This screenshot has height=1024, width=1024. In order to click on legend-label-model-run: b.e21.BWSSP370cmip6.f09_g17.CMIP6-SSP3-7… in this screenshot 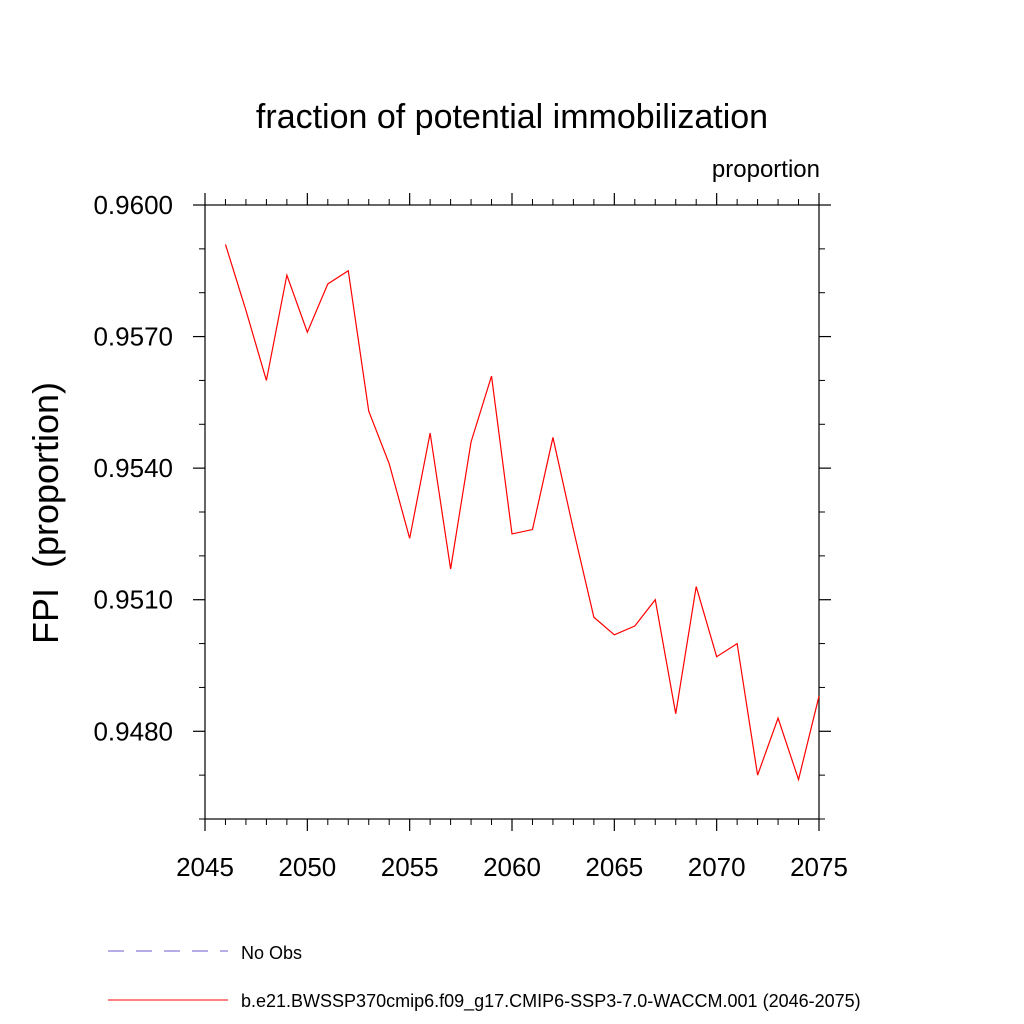, I will do `click(551, 1001)`.